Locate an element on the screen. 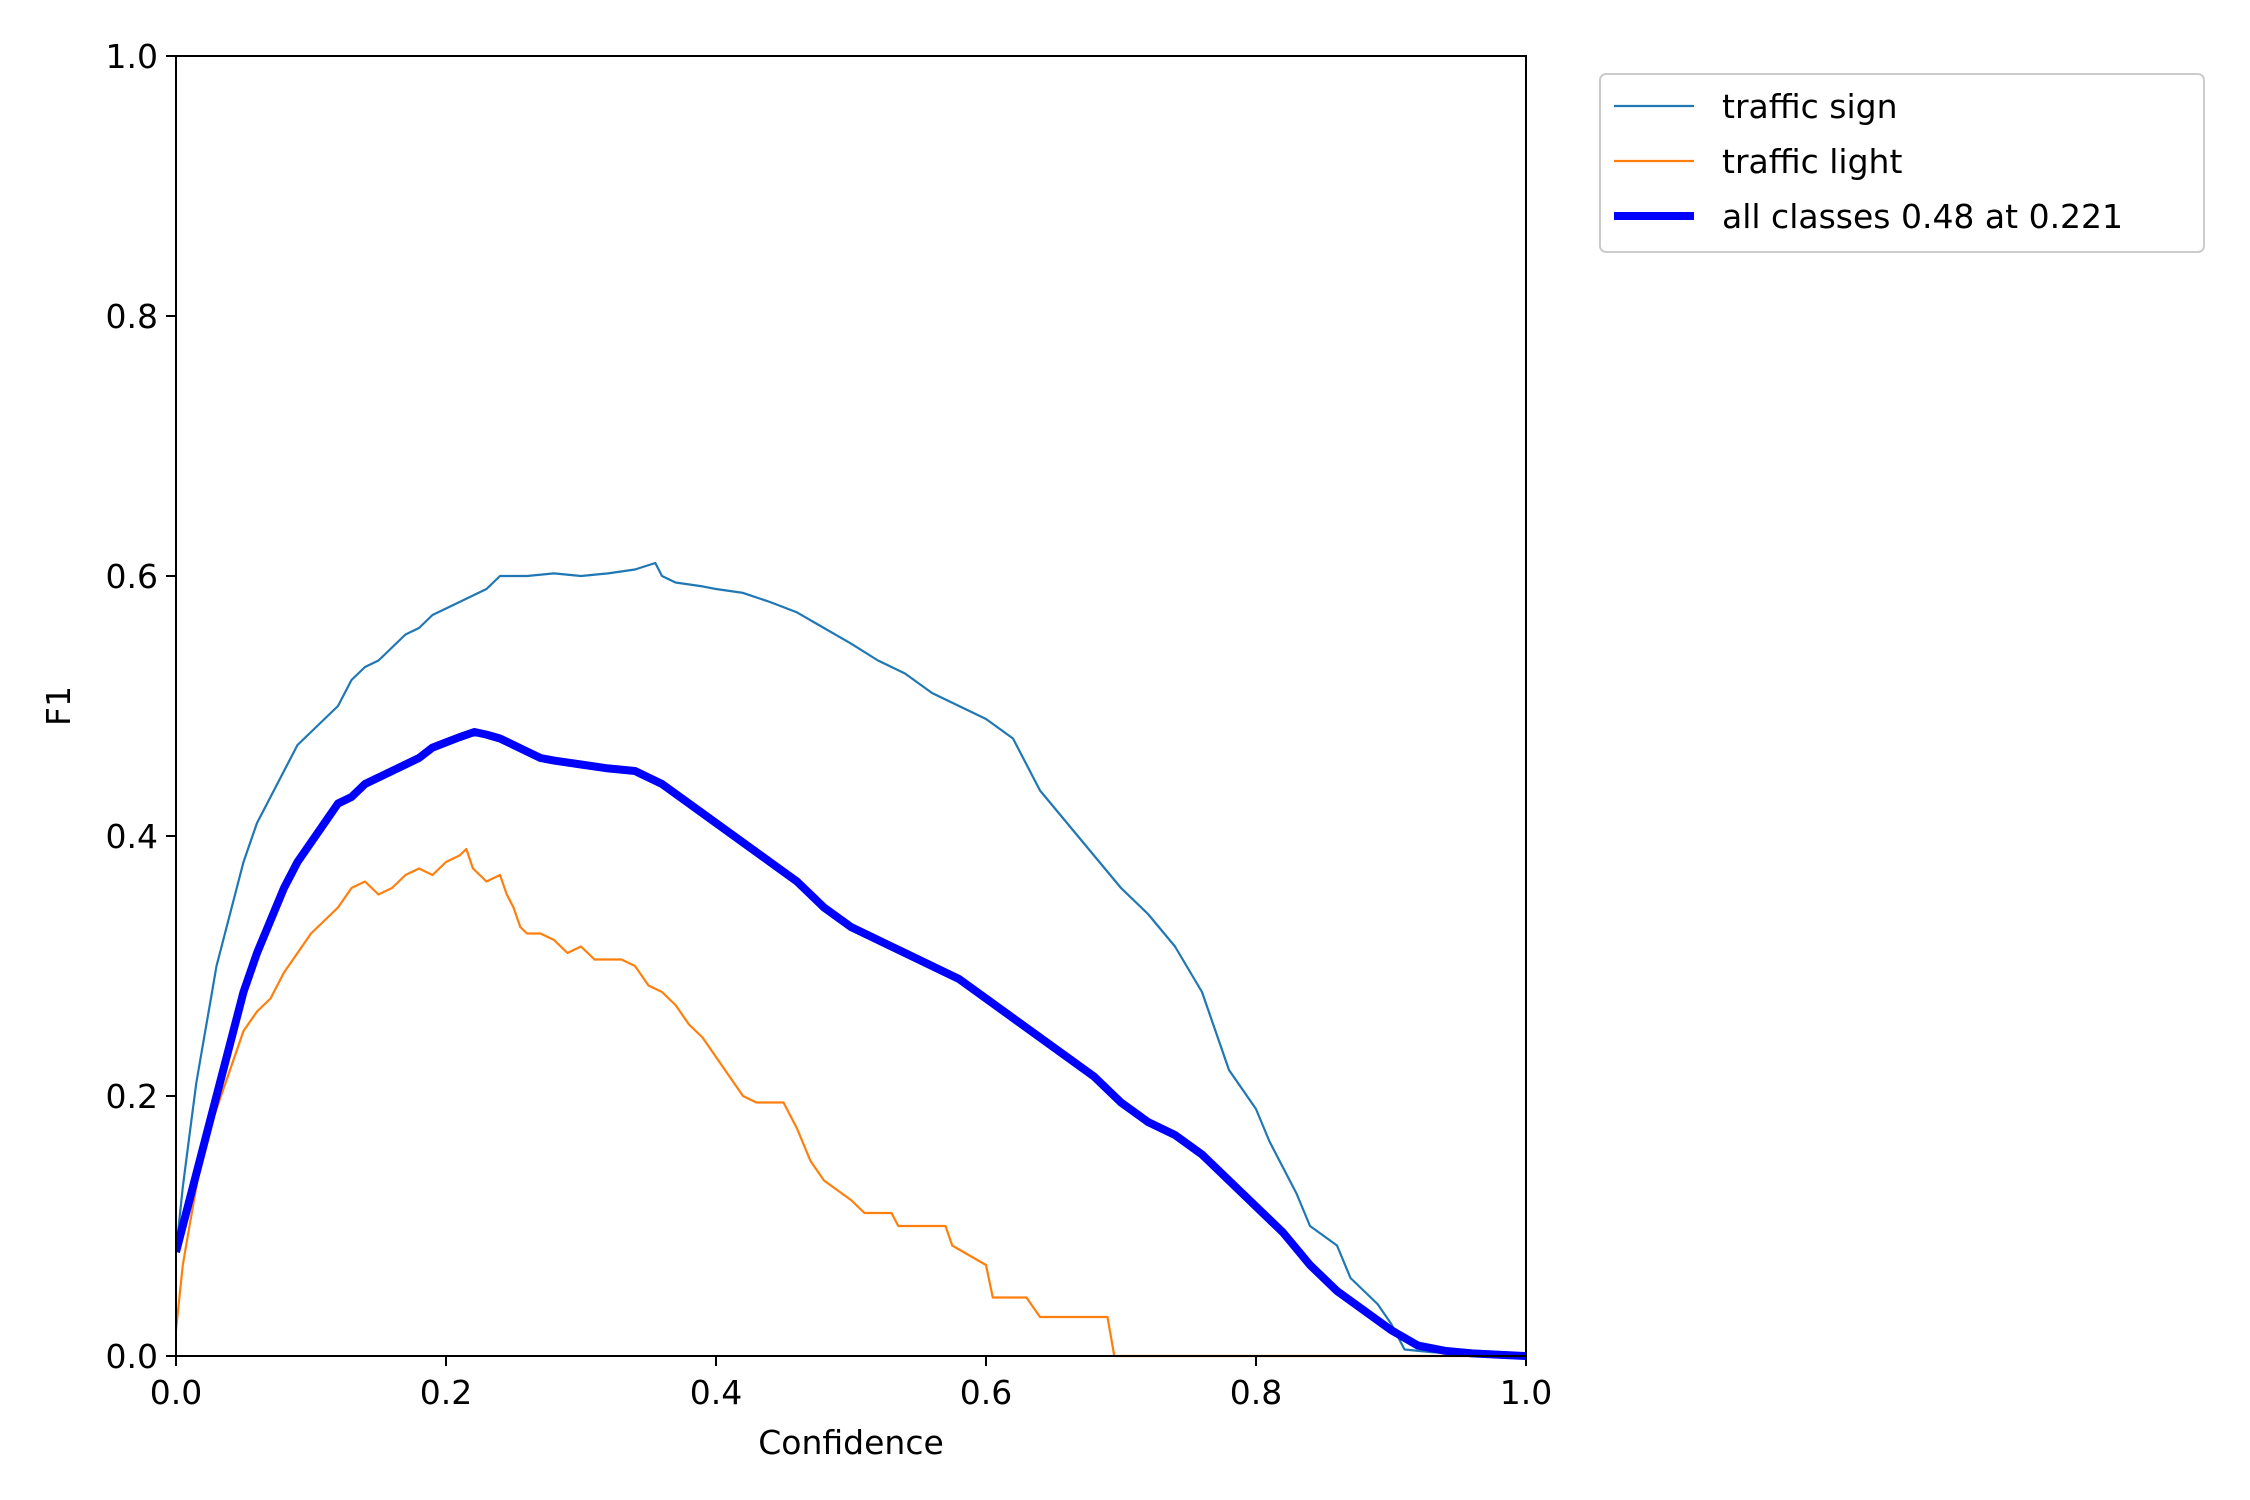 Image resolution: width=2250 pixels, height=1500 pixels. x-axis: 0.0 0.2 0.4 0.6 0.8 1.0 is located at coordinates (851, 1384).